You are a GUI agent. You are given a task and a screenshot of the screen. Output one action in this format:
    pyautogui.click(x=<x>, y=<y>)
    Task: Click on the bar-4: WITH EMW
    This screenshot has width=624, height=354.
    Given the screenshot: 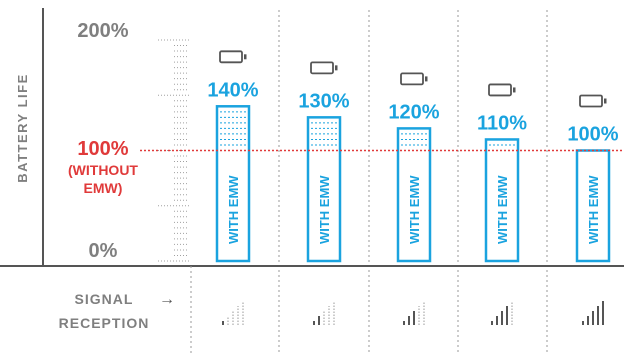 What is the action you would take?
    pyautogui.click(x=502, y=200)
    